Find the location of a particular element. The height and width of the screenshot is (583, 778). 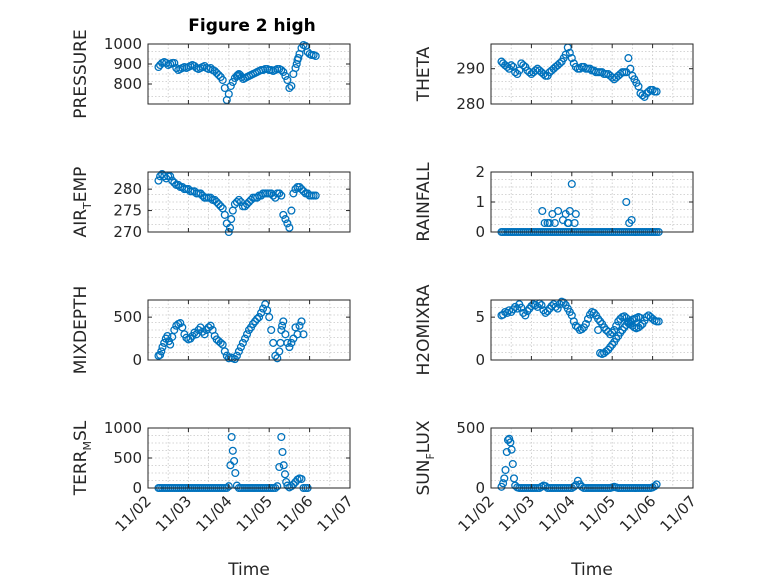

y-tick-label: 270 is located at coordinates (127, 232).